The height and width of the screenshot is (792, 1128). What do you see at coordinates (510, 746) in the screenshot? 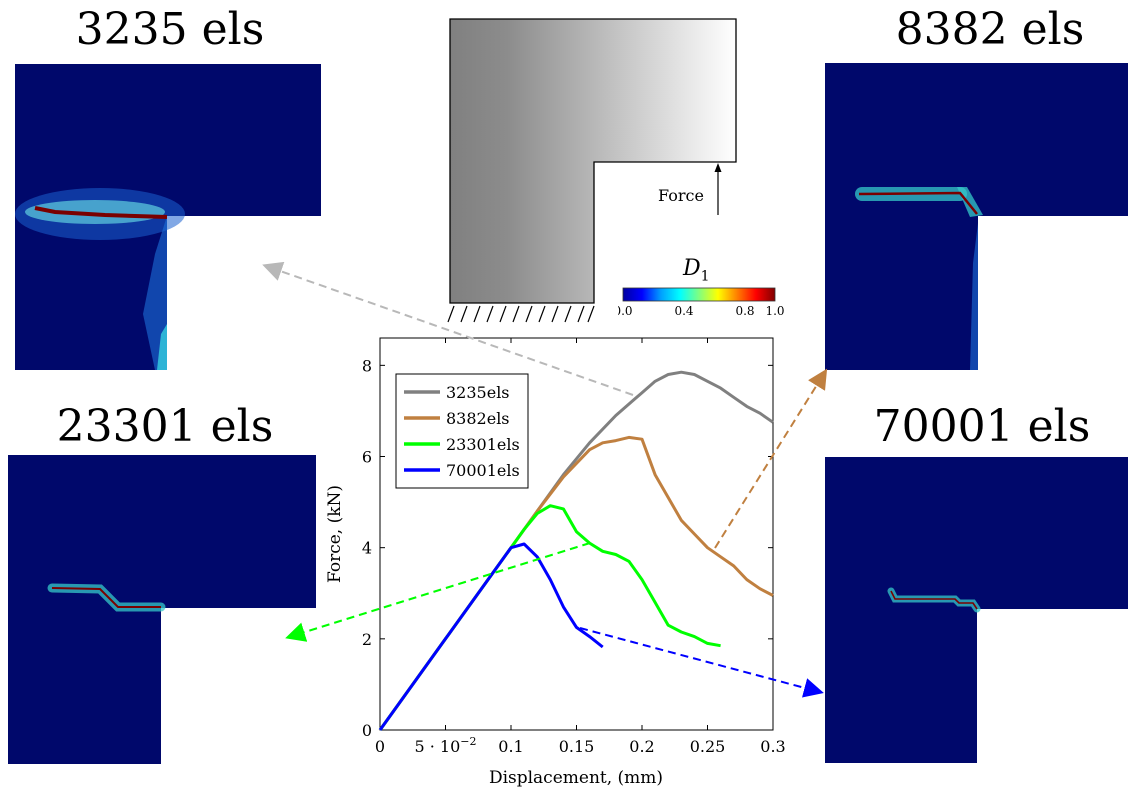
I see `x-tick-label: 0.1` at bounding box center [510, 746].